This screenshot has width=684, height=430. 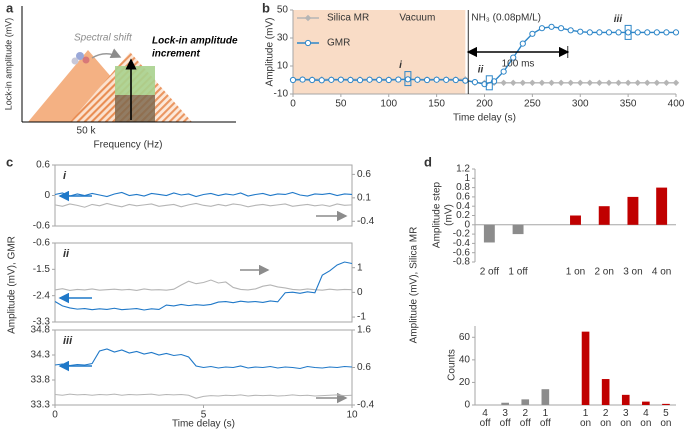 I want to click on callout-label: iii, so click(x=618, y=19).